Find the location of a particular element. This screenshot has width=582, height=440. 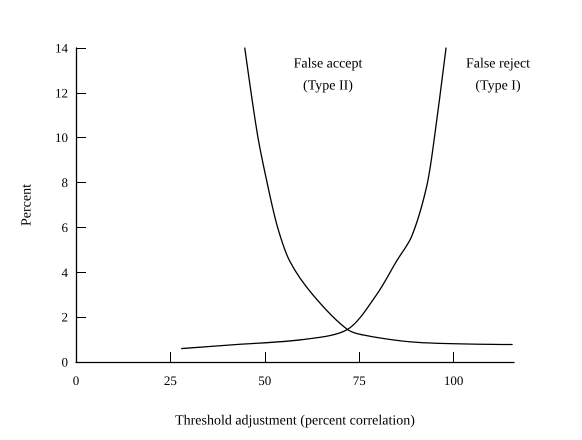

y-tick-label: 6 is located at coordinates (65, 227).